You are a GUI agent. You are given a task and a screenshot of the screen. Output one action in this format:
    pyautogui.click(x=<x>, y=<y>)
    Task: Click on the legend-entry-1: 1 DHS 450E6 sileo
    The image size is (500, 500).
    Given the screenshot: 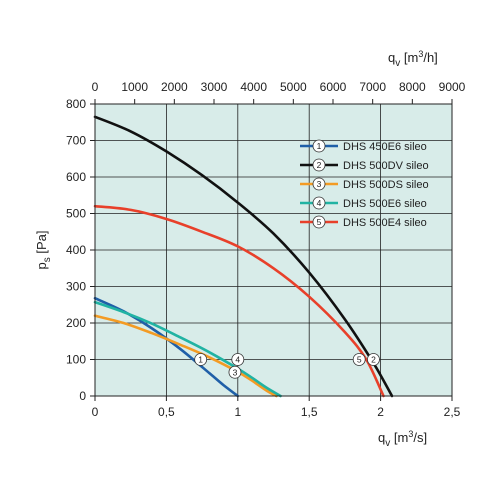 What is the action you would take?
    pyautogui.click(x=363, y=146)
    